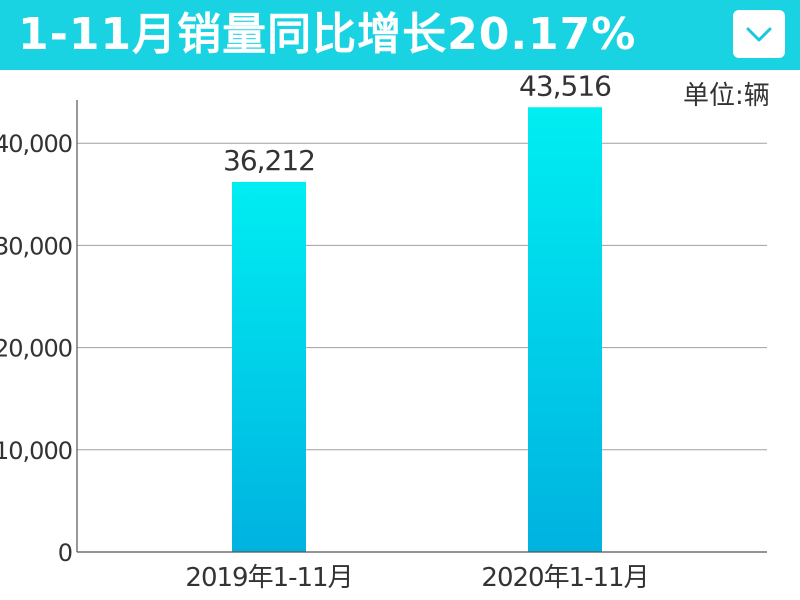 The width and height of the screenshot is (800, 600). What do you see at coordinates (269, 160) in the screenshot?
I see `data-label: 36,212` at bounding box center [269, 160].